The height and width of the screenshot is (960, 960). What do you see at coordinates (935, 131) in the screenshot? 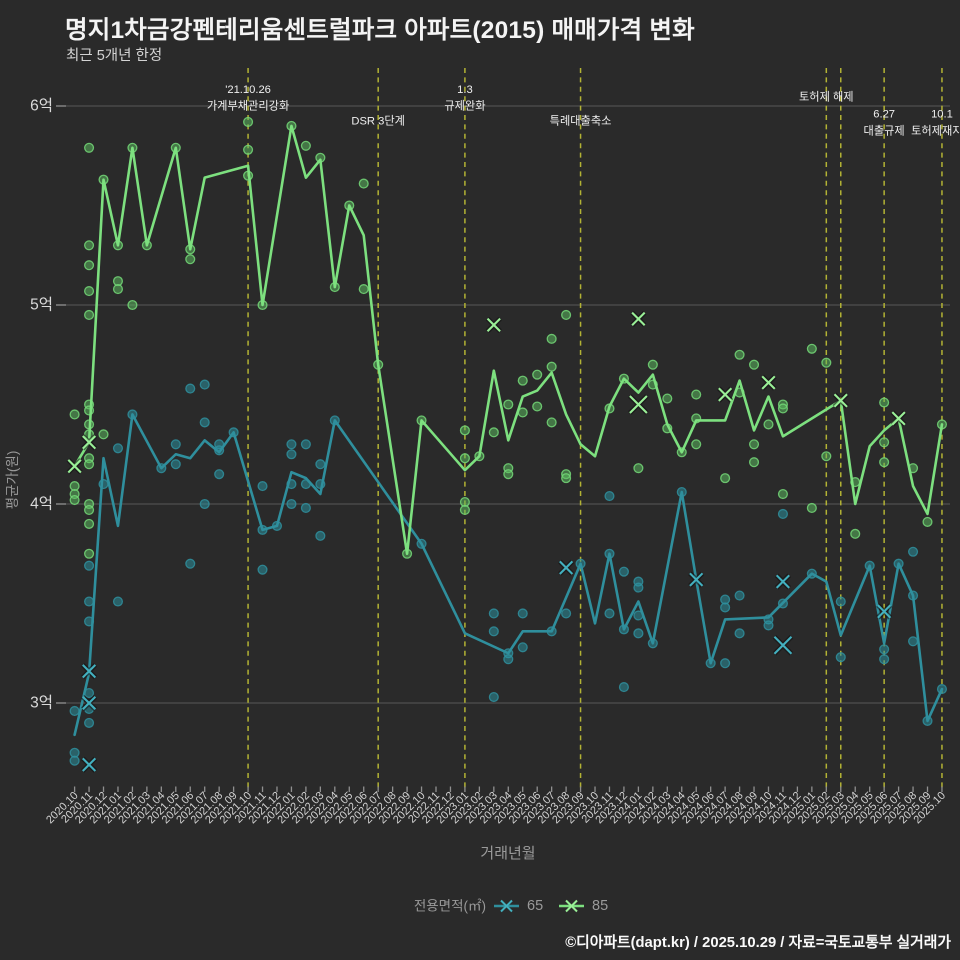
I see `event-label: 토허제재지정` at bounding box center [935, 131].